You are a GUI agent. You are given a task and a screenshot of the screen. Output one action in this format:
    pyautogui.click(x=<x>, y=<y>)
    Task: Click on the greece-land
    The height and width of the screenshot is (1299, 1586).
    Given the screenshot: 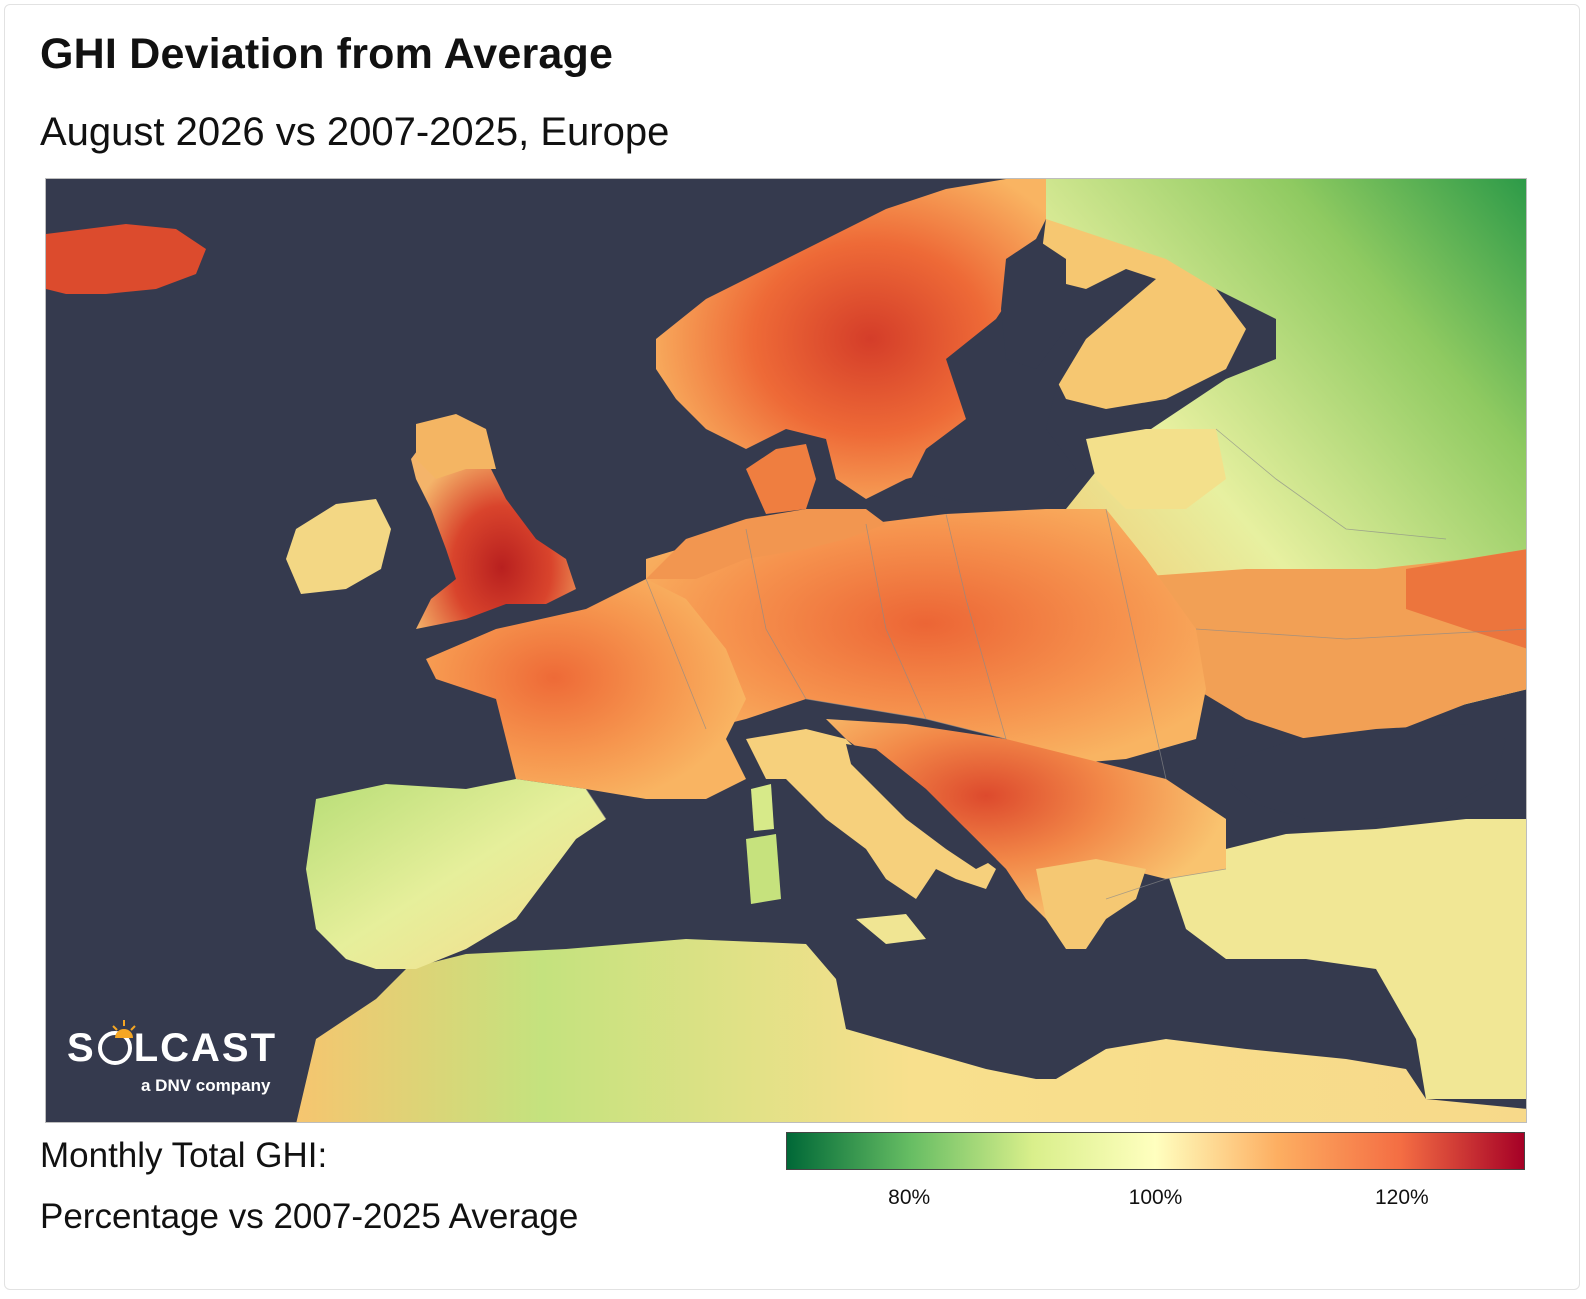 What is the action you would take?
    pyautogui.click(x=1091, y=904)
    